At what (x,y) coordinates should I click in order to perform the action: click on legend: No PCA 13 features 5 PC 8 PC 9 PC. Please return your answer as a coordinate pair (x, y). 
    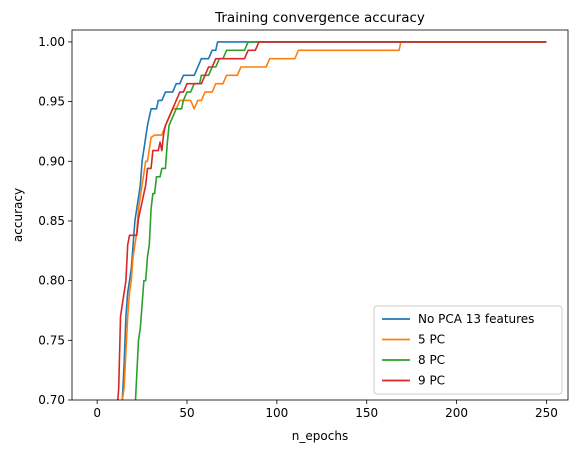
    Looking at the image, I should click on (468, 350).